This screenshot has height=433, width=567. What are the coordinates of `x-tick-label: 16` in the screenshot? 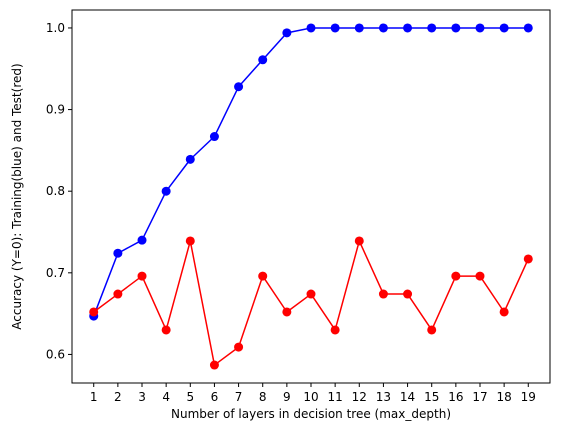 It's located at (455, 397).